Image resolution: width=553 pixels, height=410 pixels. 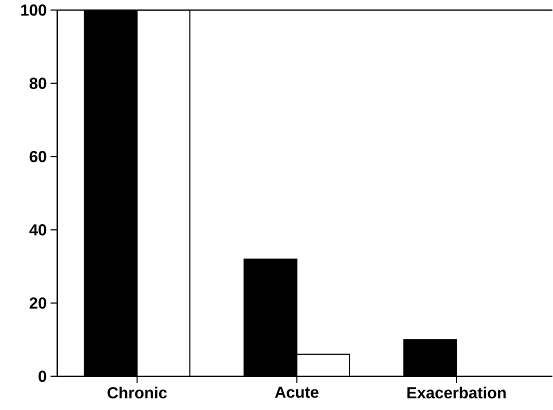 I want to click on y-tick-label: 60, so click(x=38, y=156).